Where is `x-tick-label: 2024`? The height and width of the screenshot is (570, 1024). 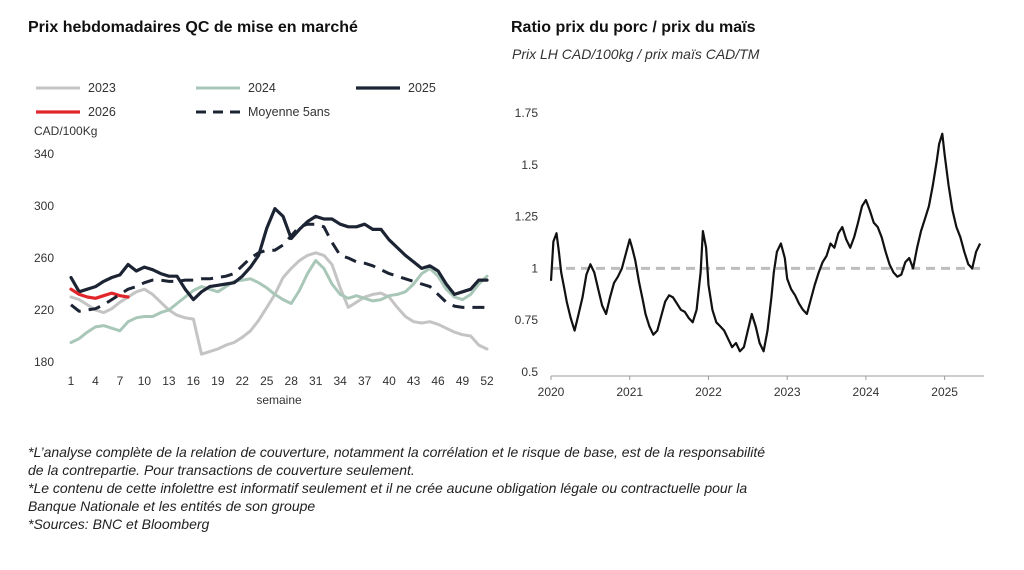
x-tick-label: 2024 is located at coordinates (866, 392).